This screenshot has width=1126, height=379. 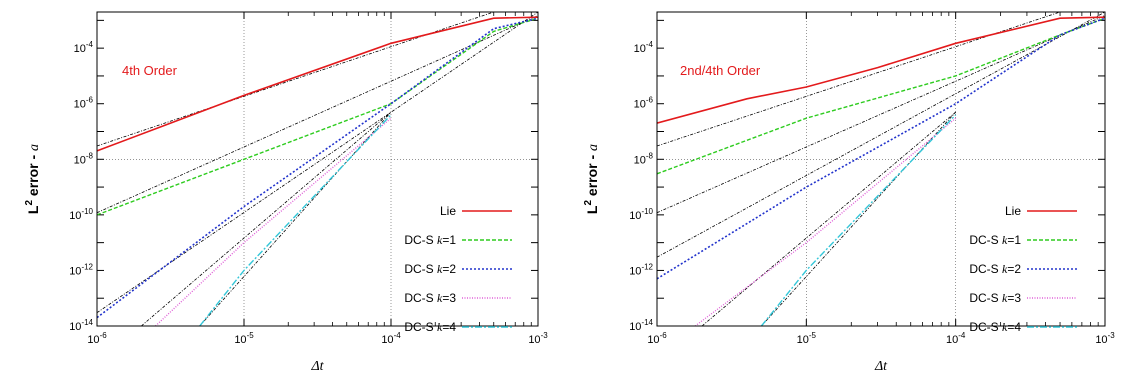 I want to click on legend-label-k-value: =3, so click(x=1014, y=298).